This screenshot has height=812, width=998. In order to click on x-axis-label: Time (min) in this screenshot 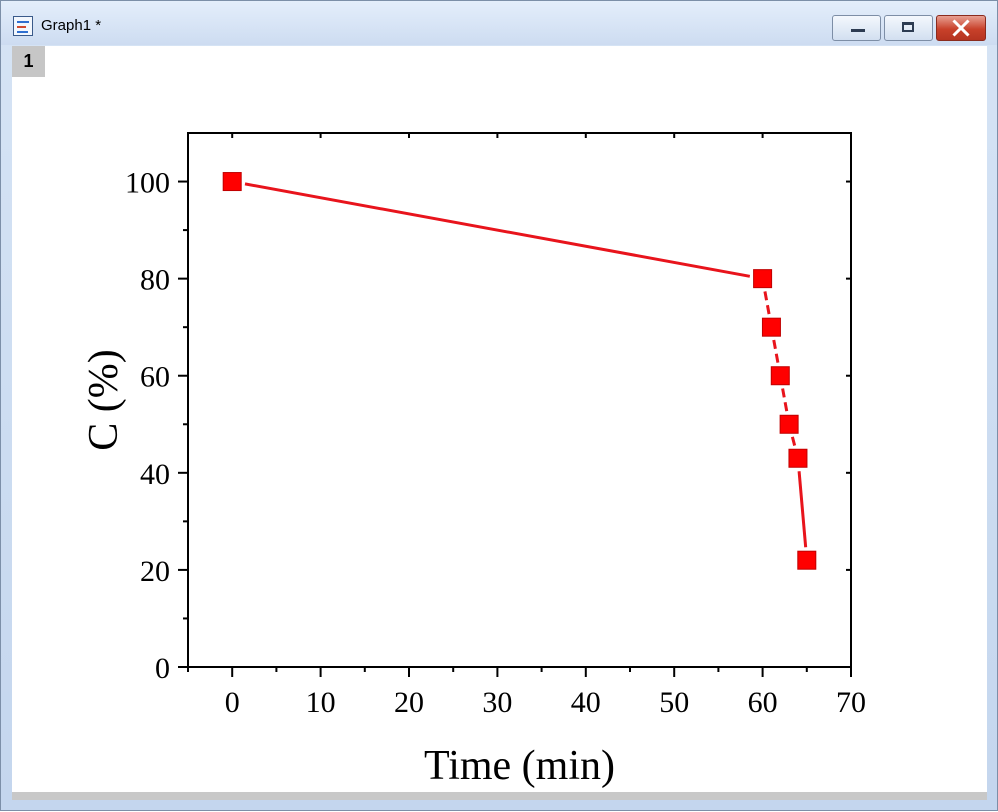, I will do `click(519, 766)`.